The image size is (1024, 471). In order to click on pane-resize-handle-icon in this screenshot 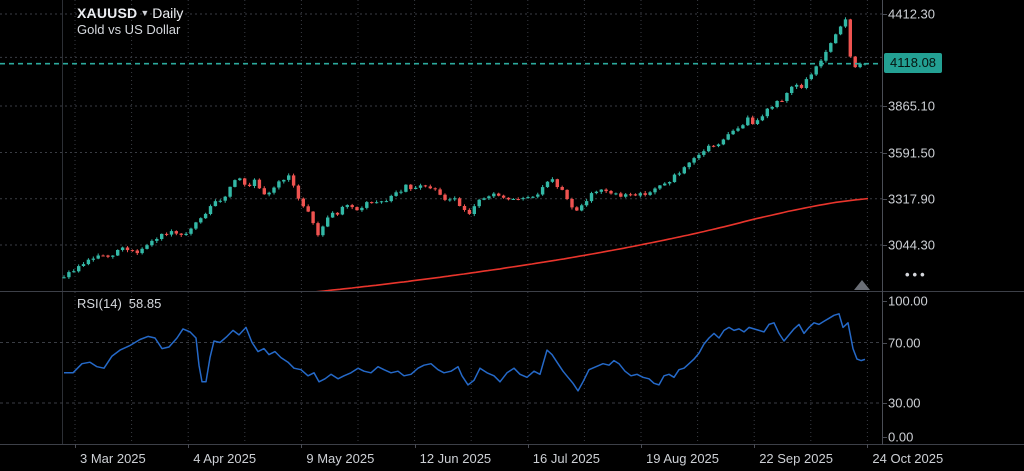, I will do `click(862, 285)`.